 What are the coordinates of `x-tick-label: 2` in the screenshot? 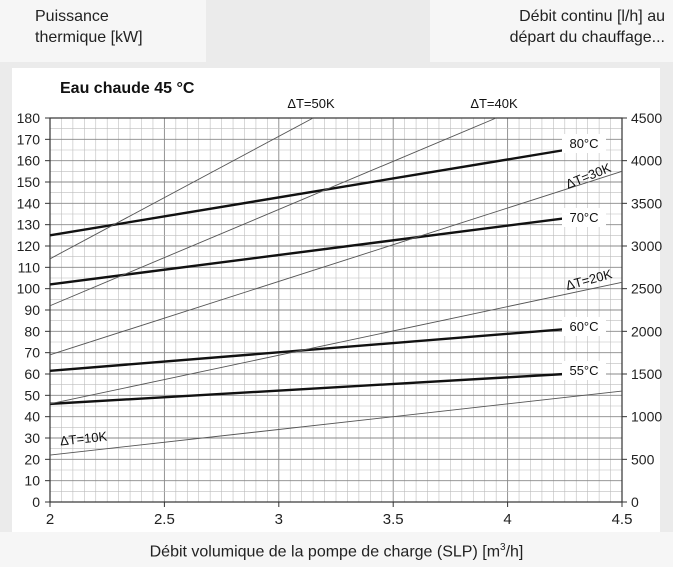 It's located at (50, 519).